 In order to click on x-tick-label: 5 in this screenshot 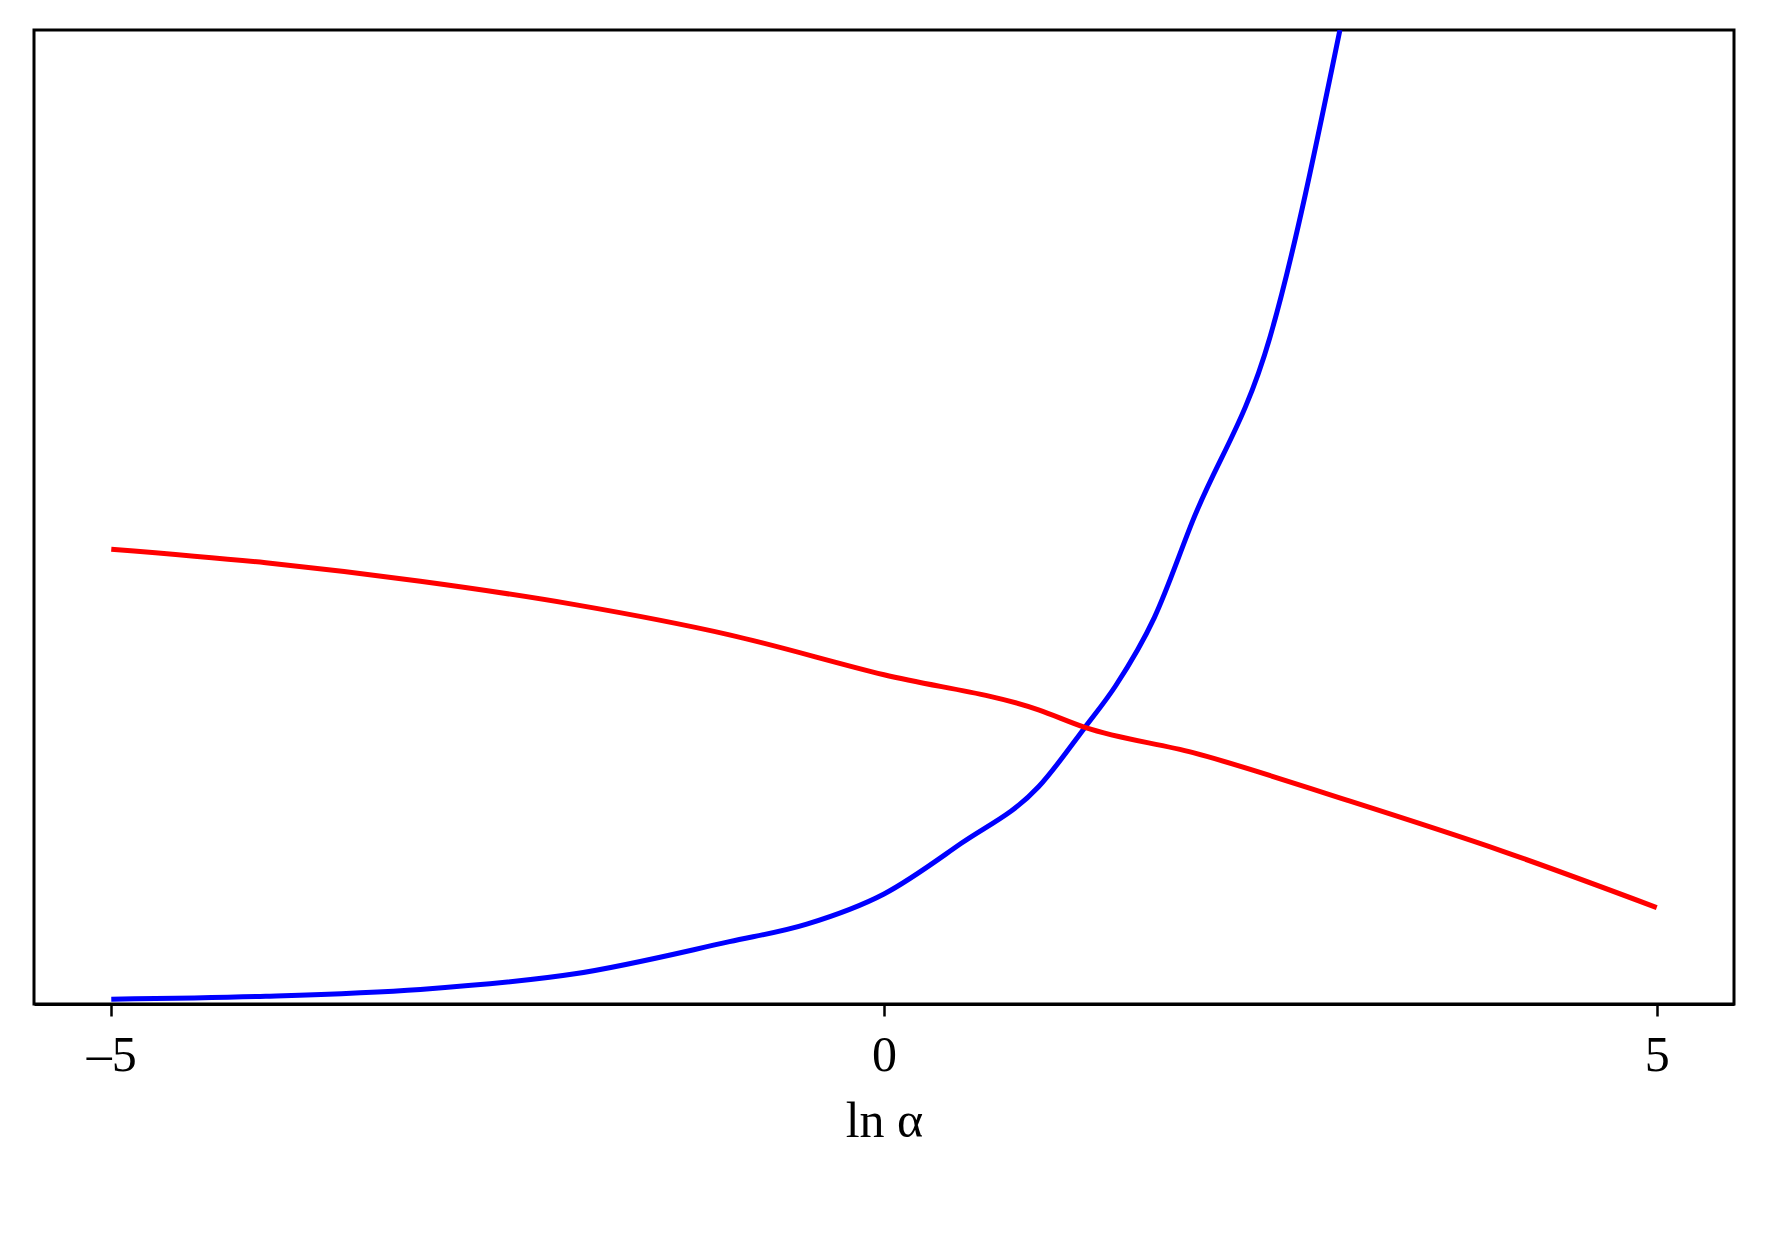, I will do `click(1657, 1053)`.